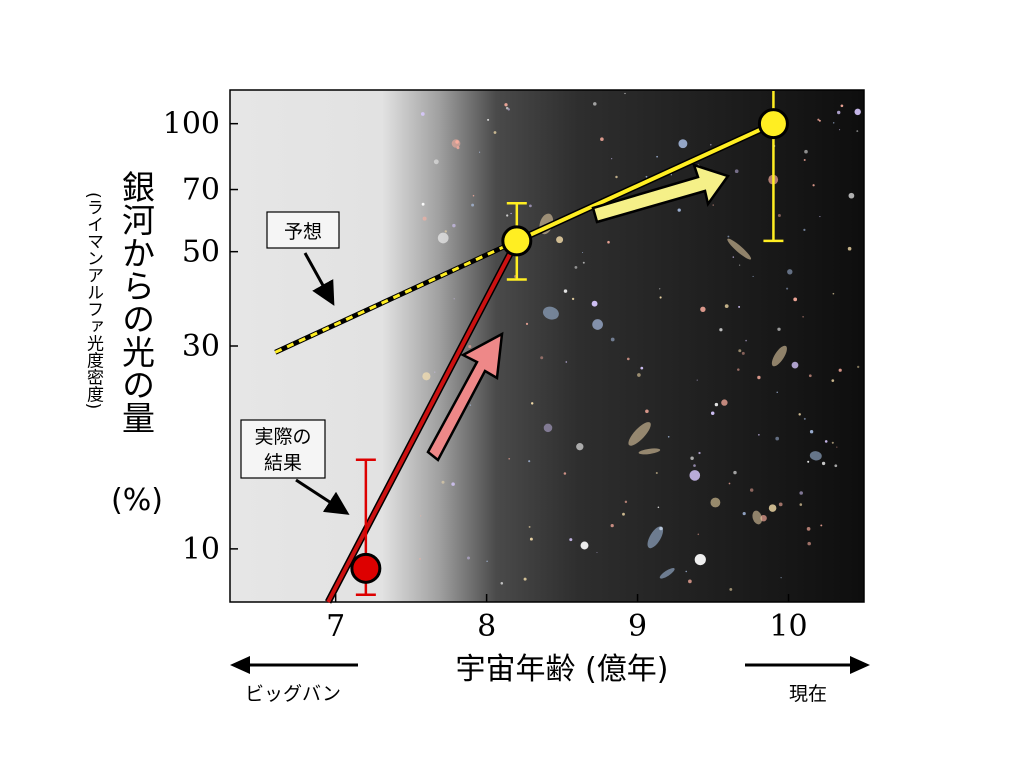 This screenshot has height=768, width=1024. What do you see at coordinates (661, 193) in the screenshot?
I see `yellow-trend-arrow` at bounding box center [661, 193].